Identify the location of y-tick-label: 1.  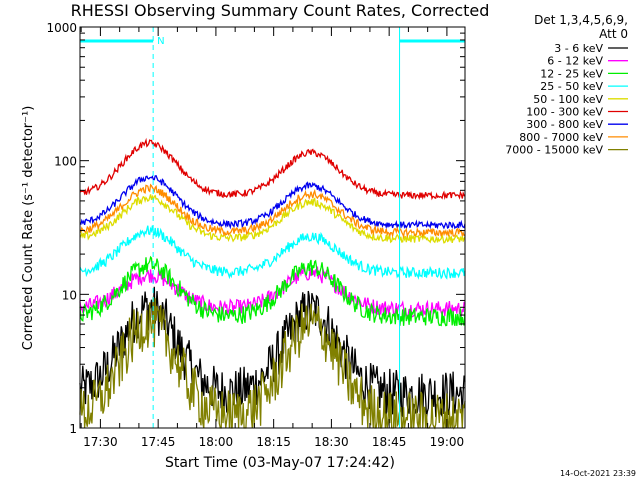
(73, 429).